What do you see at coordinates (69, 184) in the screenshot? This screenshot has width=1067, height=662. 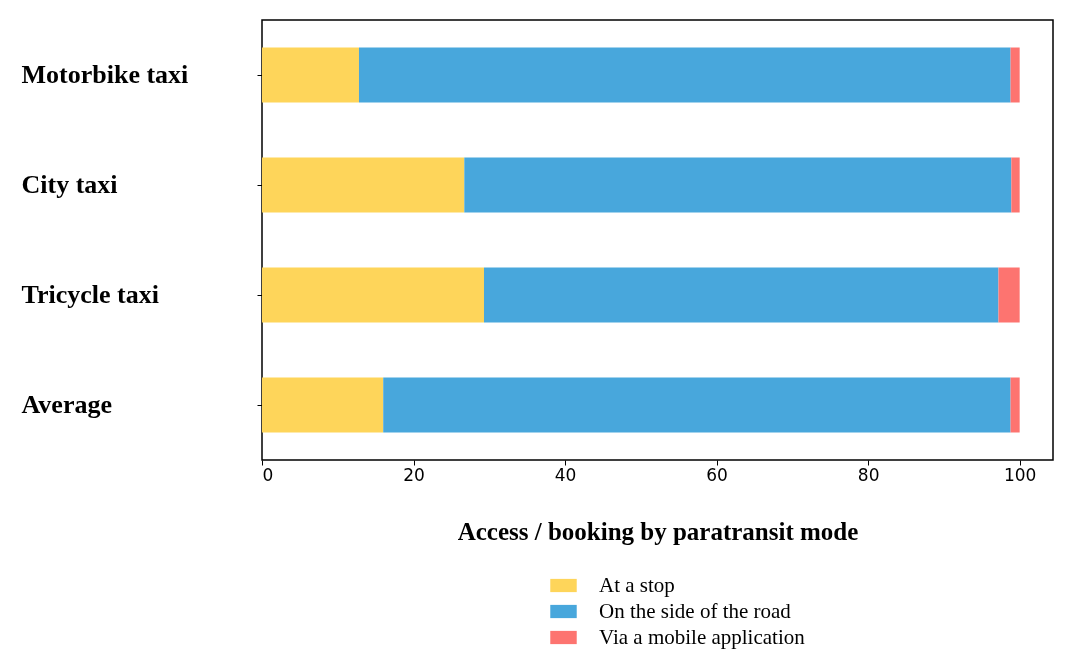 I see `y-tick-label: City taxi` at bounding box center [69, 184].